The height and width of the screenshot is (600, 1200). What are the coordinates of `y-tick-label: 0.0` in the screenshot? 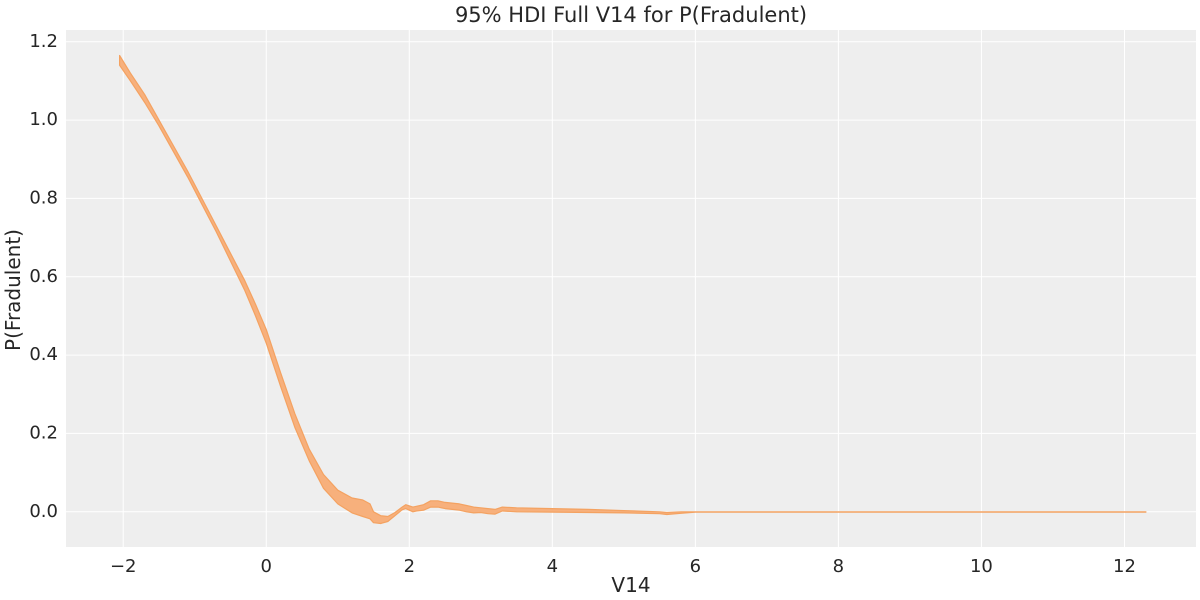 It's located at (43, 511).